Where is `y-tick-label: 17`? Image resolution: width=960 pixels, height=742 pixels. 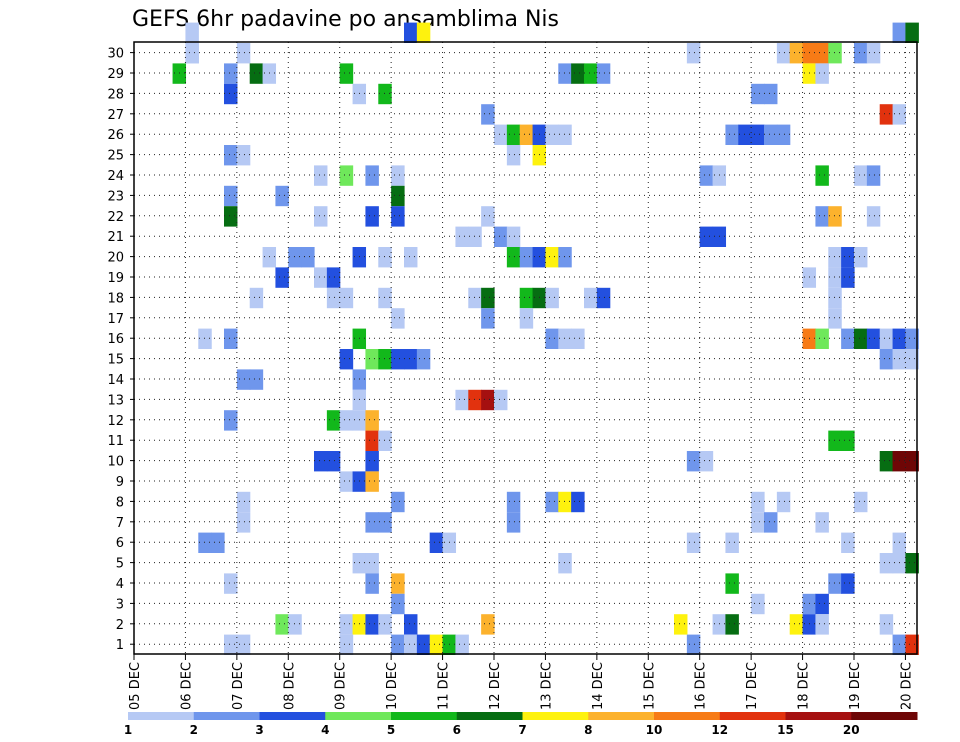
y-tick-label: 17 is located at coordinates (115, 319).